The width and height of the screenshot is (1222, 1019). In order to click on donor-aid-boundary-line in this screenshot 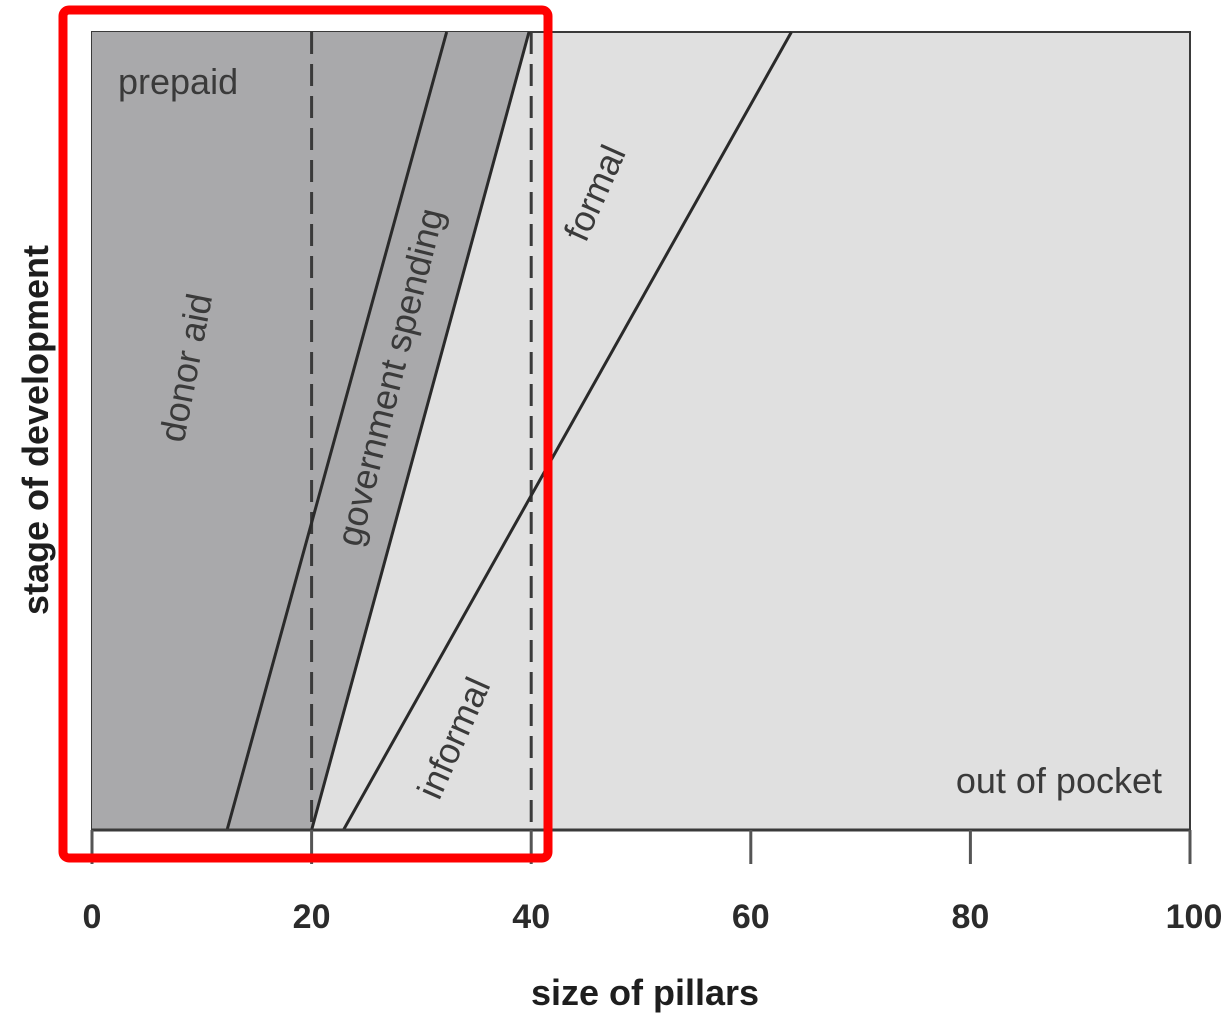, I will do `click(337, 431)`.